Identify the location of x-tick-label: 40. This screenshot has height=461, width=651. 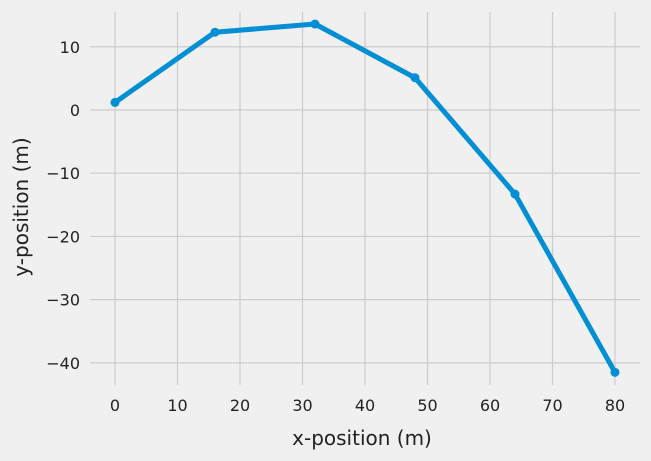
(365, 405).